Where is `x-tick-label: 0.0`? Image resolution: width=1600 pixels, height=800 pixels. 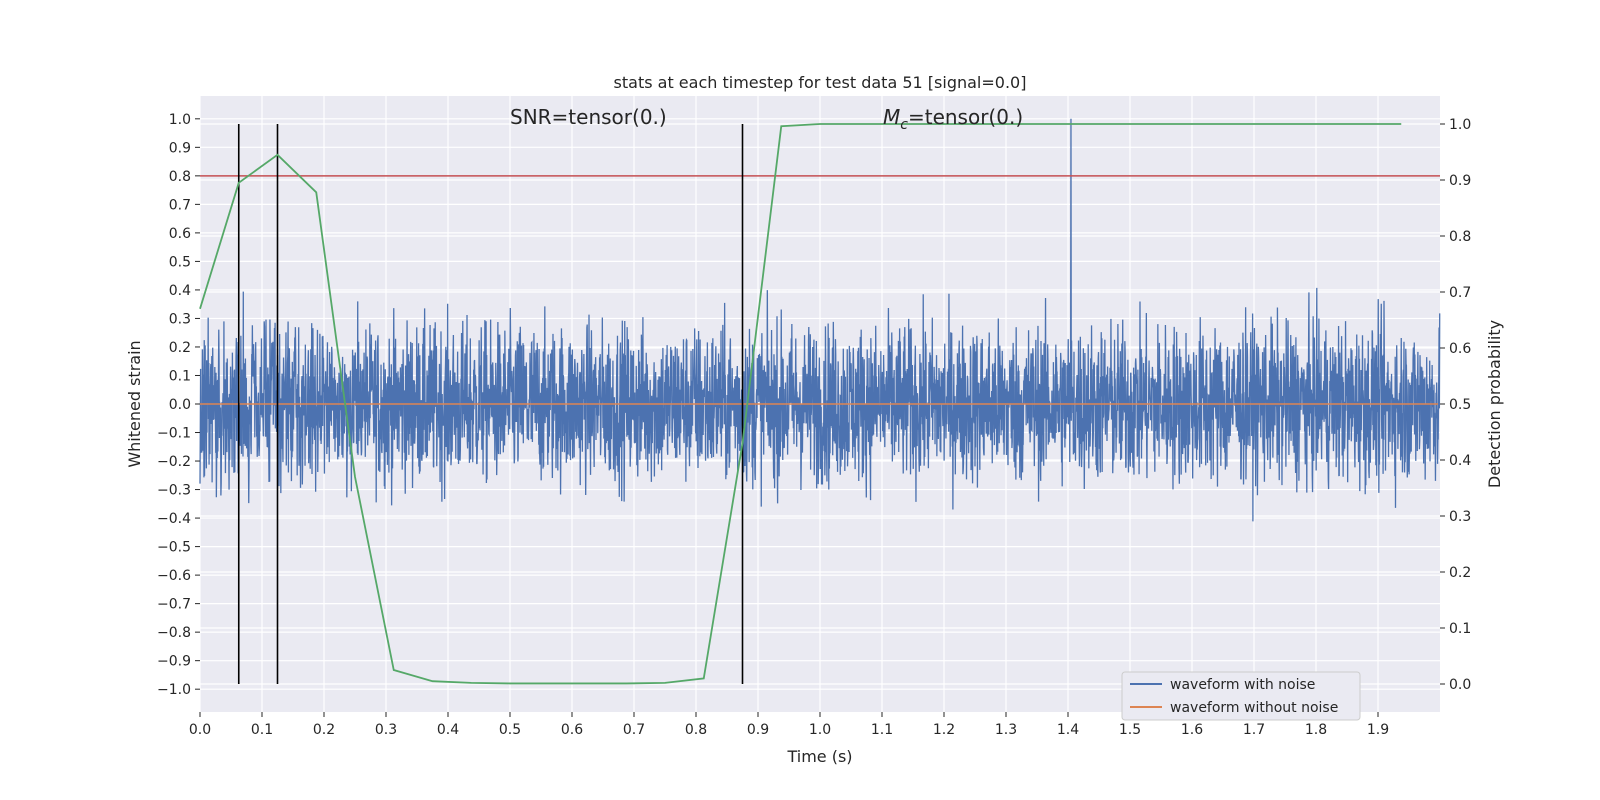
x-tick-label: 0.0 is located at coordinates (200, 730).